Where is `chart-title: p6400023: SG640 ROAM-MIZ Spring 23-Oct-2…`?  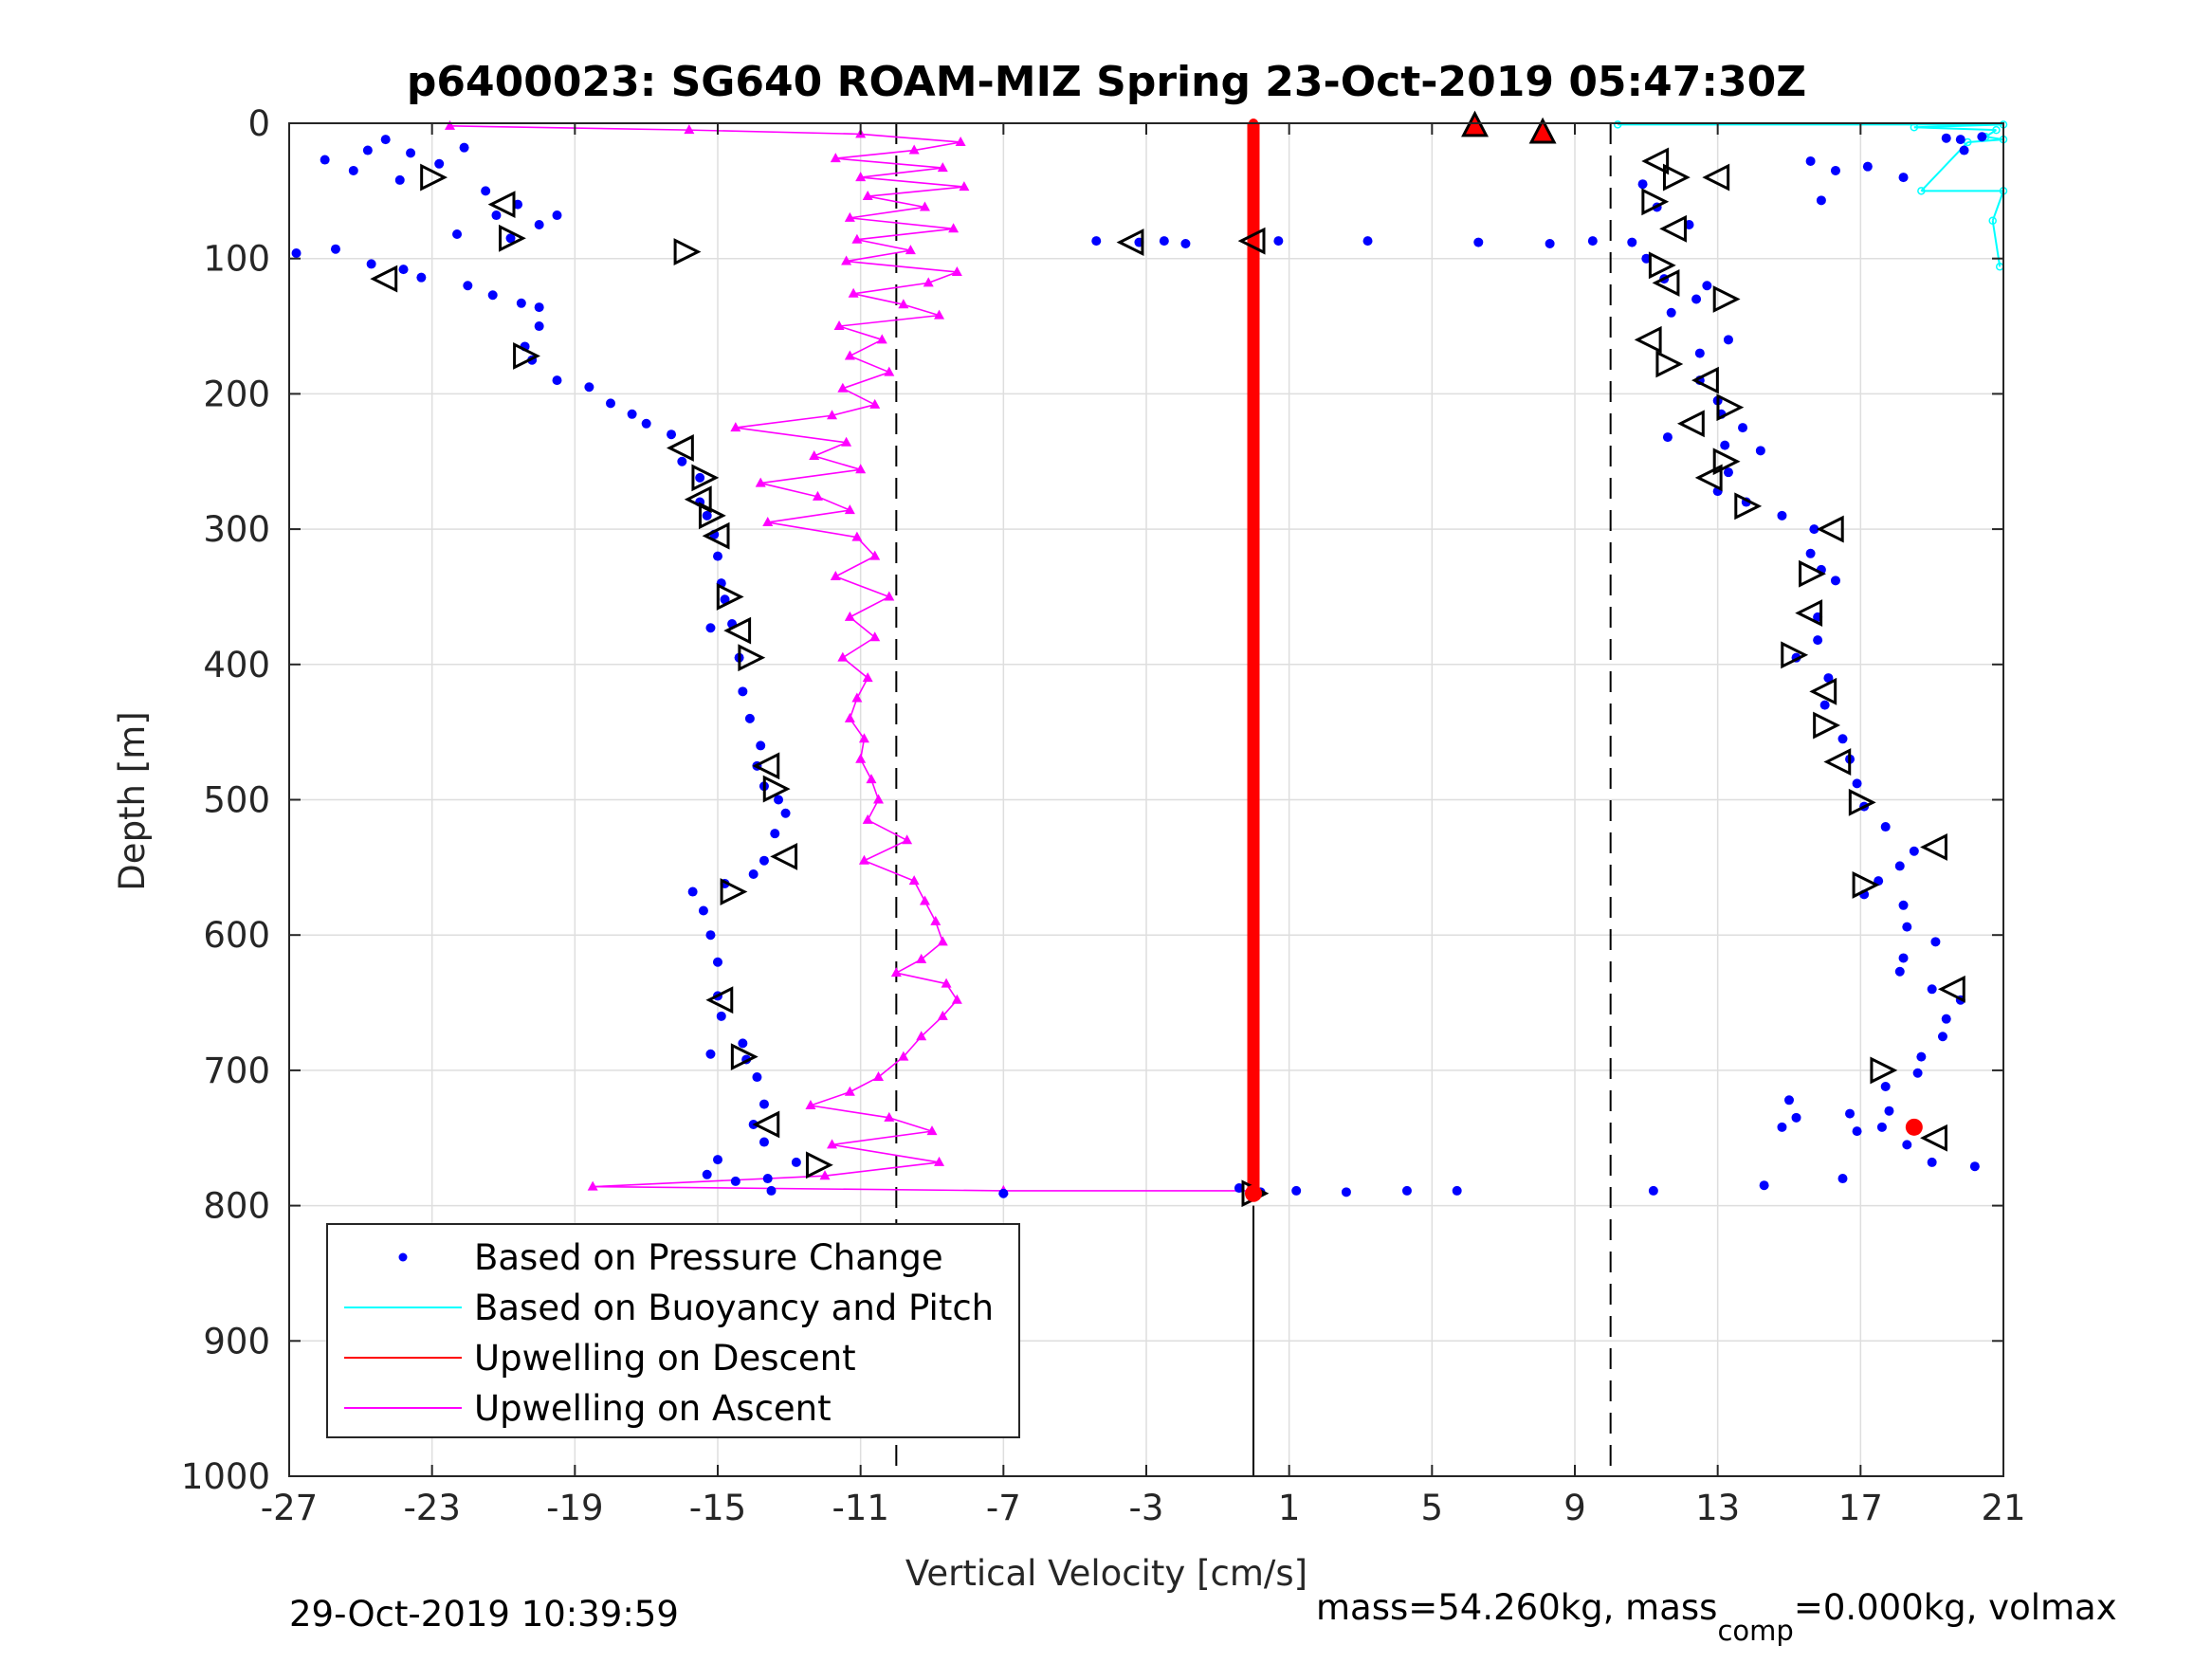
chart-title: p6400023: SG640 ROAM-MIZ Spring 23-Oct-2… is located at coordinates (1106, 82).